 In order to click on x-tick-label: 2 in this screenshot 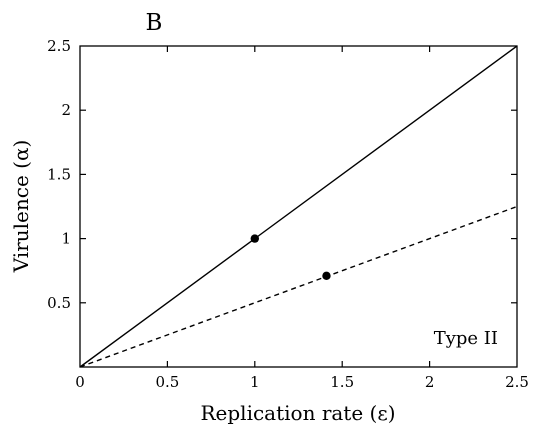, I will do `click(430, 382)`.